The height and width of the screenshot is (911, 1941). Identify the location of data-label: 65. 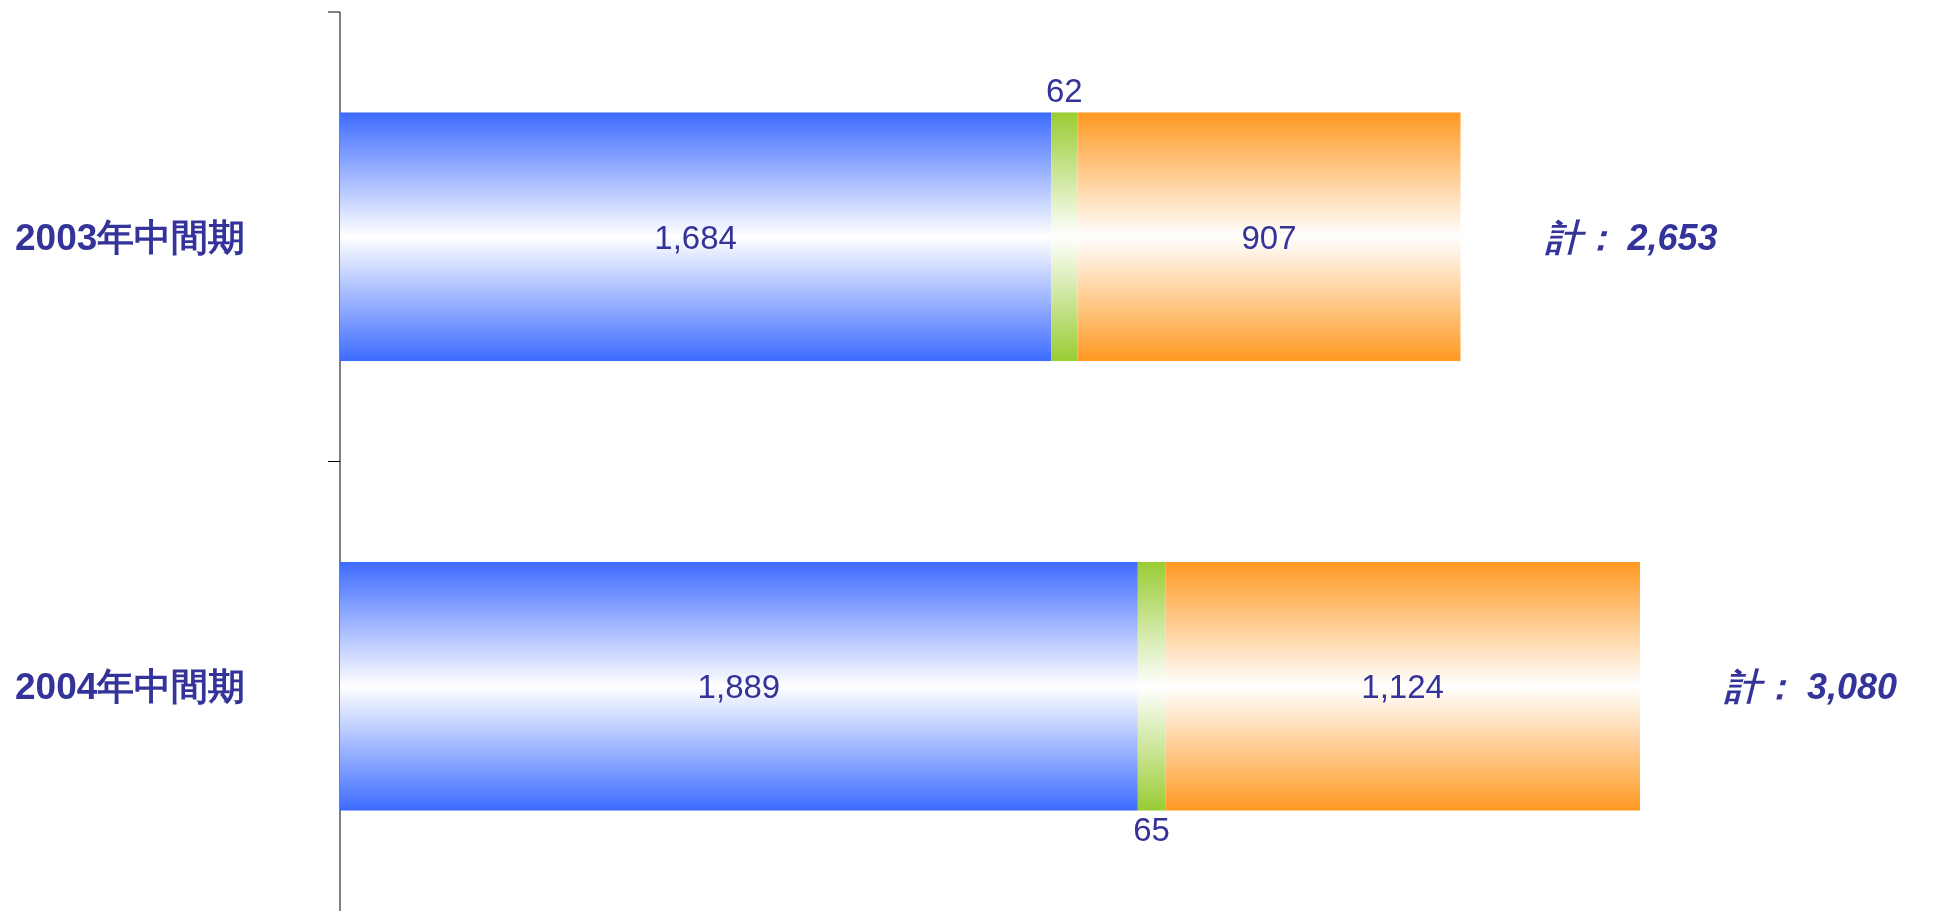
(1151, 829).